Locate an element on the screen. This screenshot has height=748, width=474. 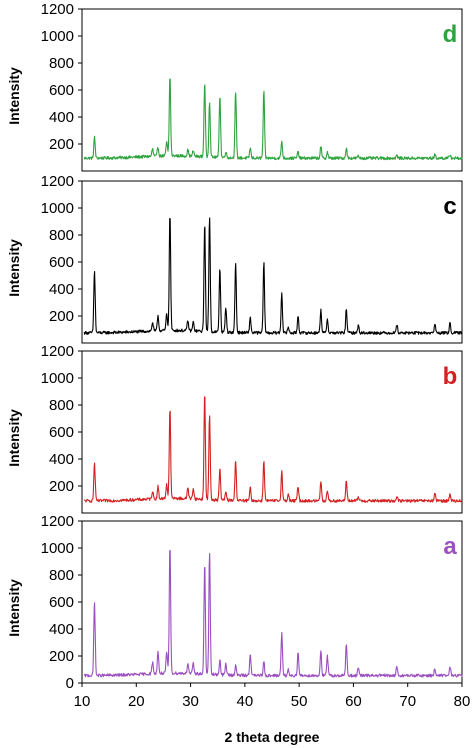
panel-label-d: d is located at coordinates (450, 34).